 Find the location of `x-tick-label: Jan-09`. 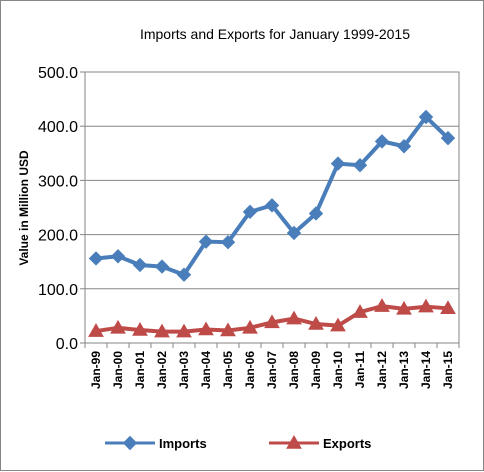

x-tick-label: Jan-09 is located at coordinates (316, 370).